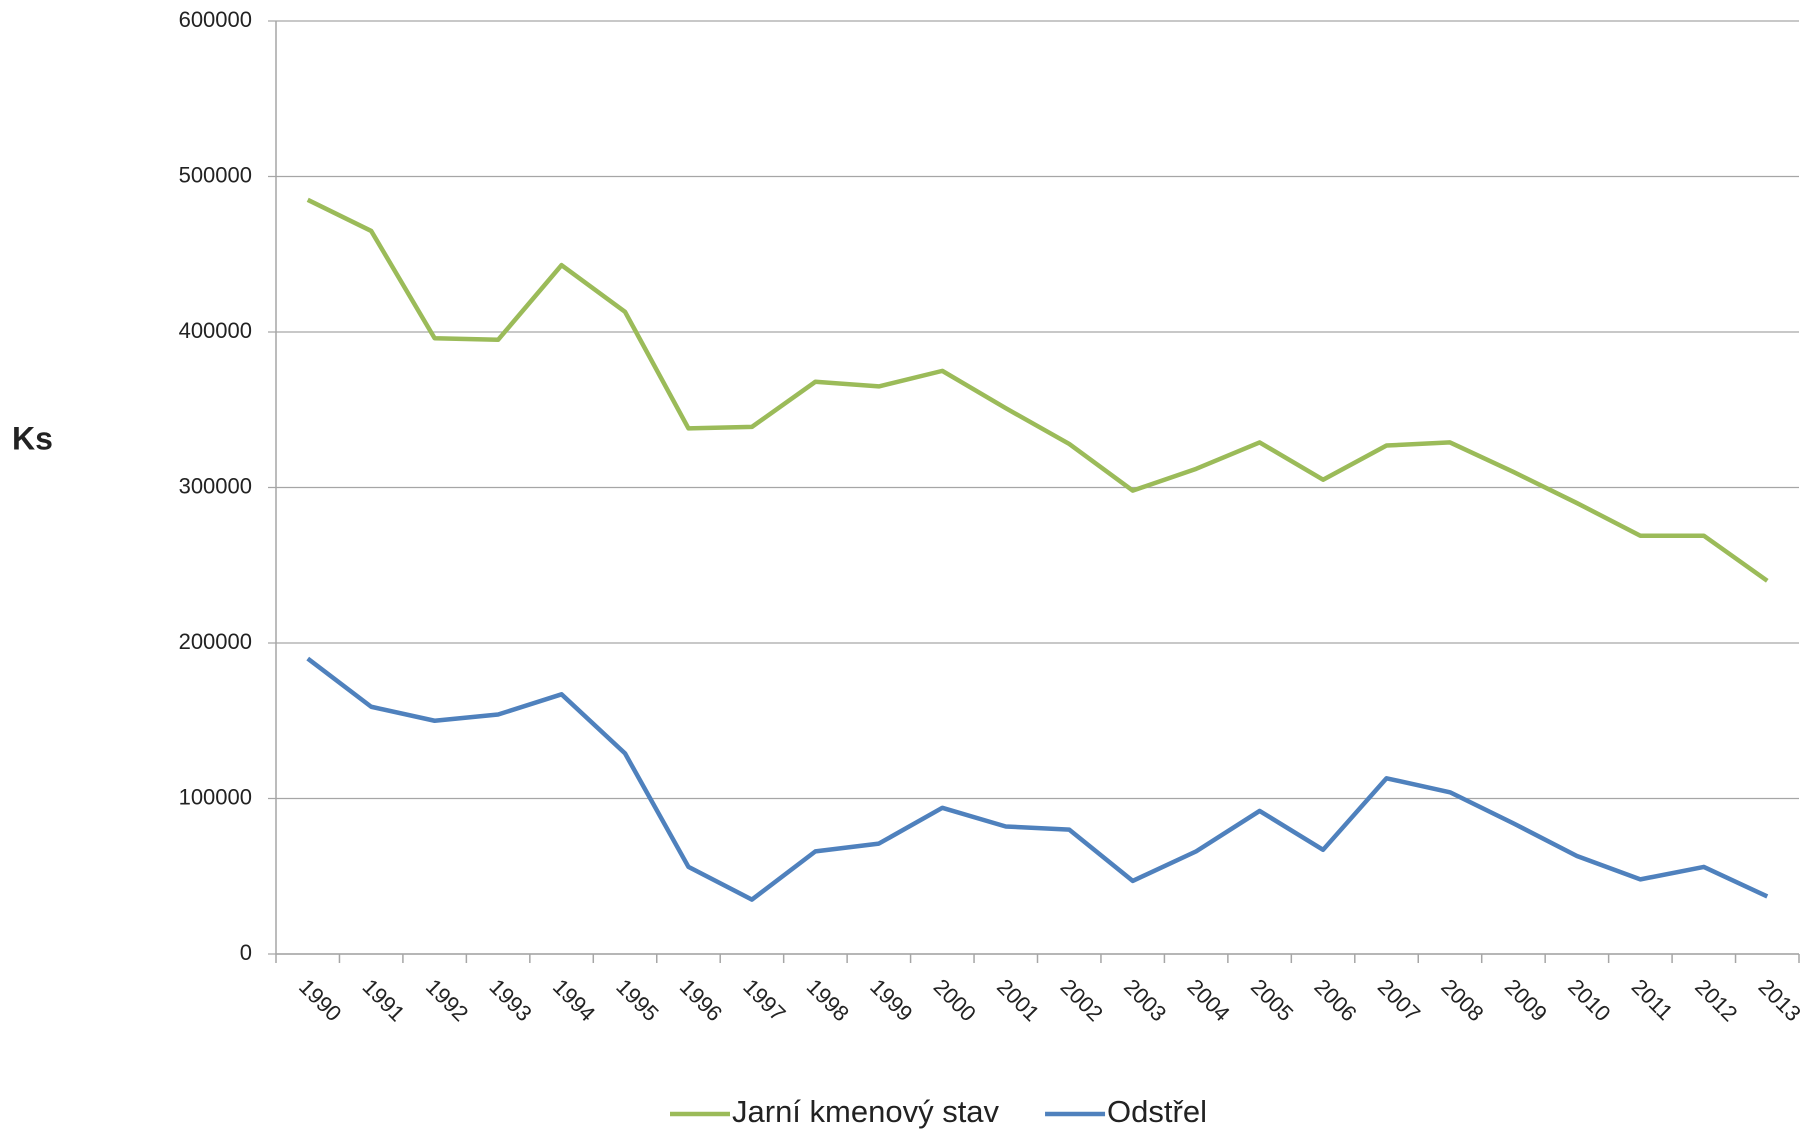 This screenshot has width=1820, height=1130. I want to click on y-tick-label: 100000, so click(215, 796).